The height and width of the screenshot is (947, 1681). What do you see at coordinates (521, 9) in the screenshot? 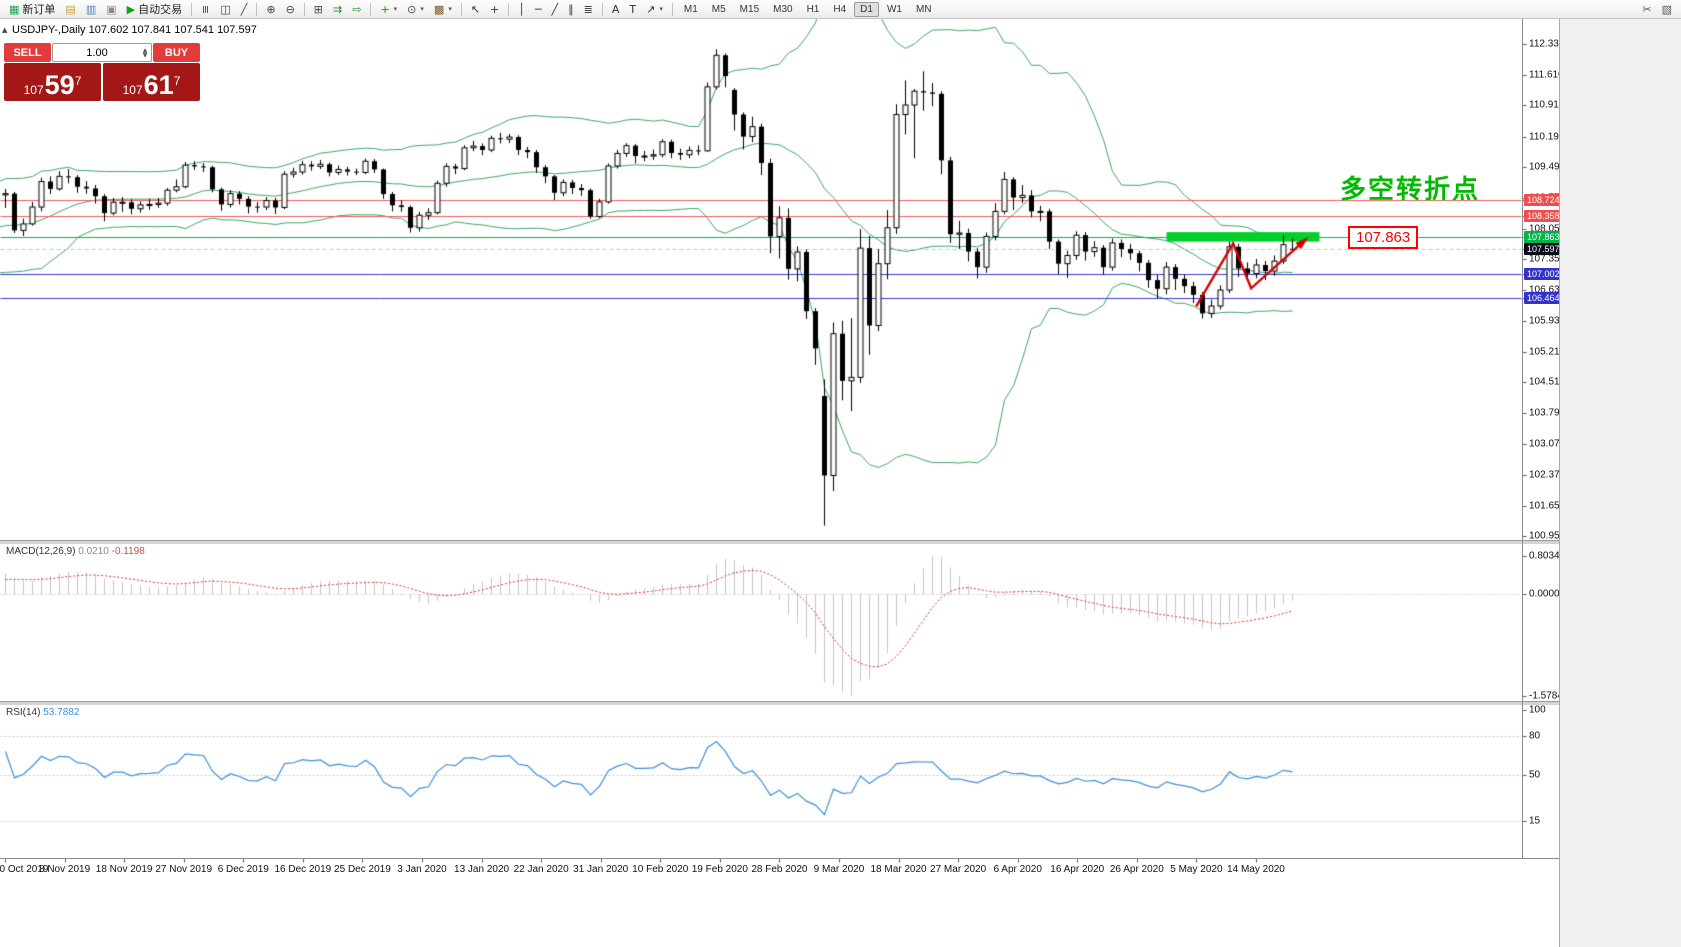
I see `vertical-line-button: │` at bounding box center [521, 9].